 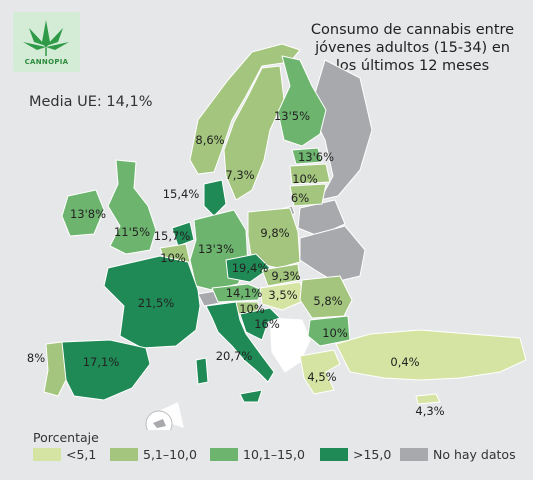 What do you see at coordinates (316, 157) in the screenshot?
I see `value-label-estonia: 13'6%` at bounding box center [316, 157].